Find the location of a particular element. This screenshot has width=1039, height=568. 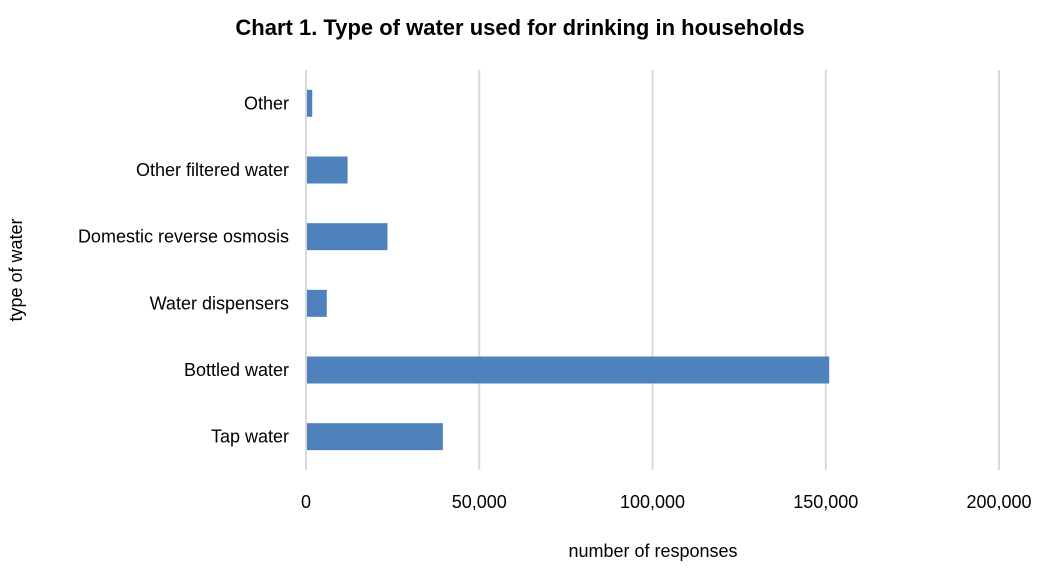

x-tick-label: 100,000 is located at coordinates (652, 502).